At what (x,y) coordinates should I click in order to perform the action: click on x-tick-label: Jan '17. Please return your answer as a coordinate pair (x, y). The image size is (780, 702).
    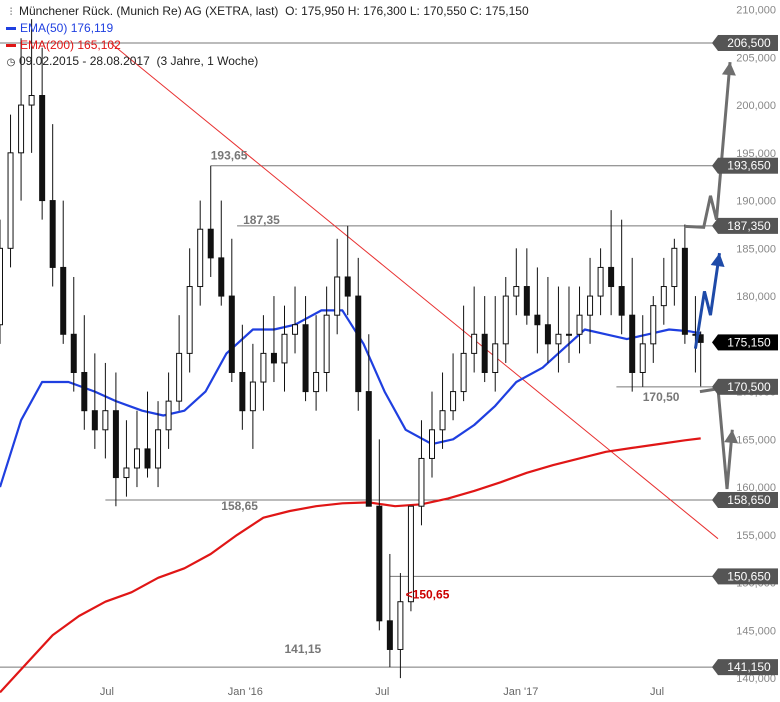
    Looking at the image, I should click on (520, 692).